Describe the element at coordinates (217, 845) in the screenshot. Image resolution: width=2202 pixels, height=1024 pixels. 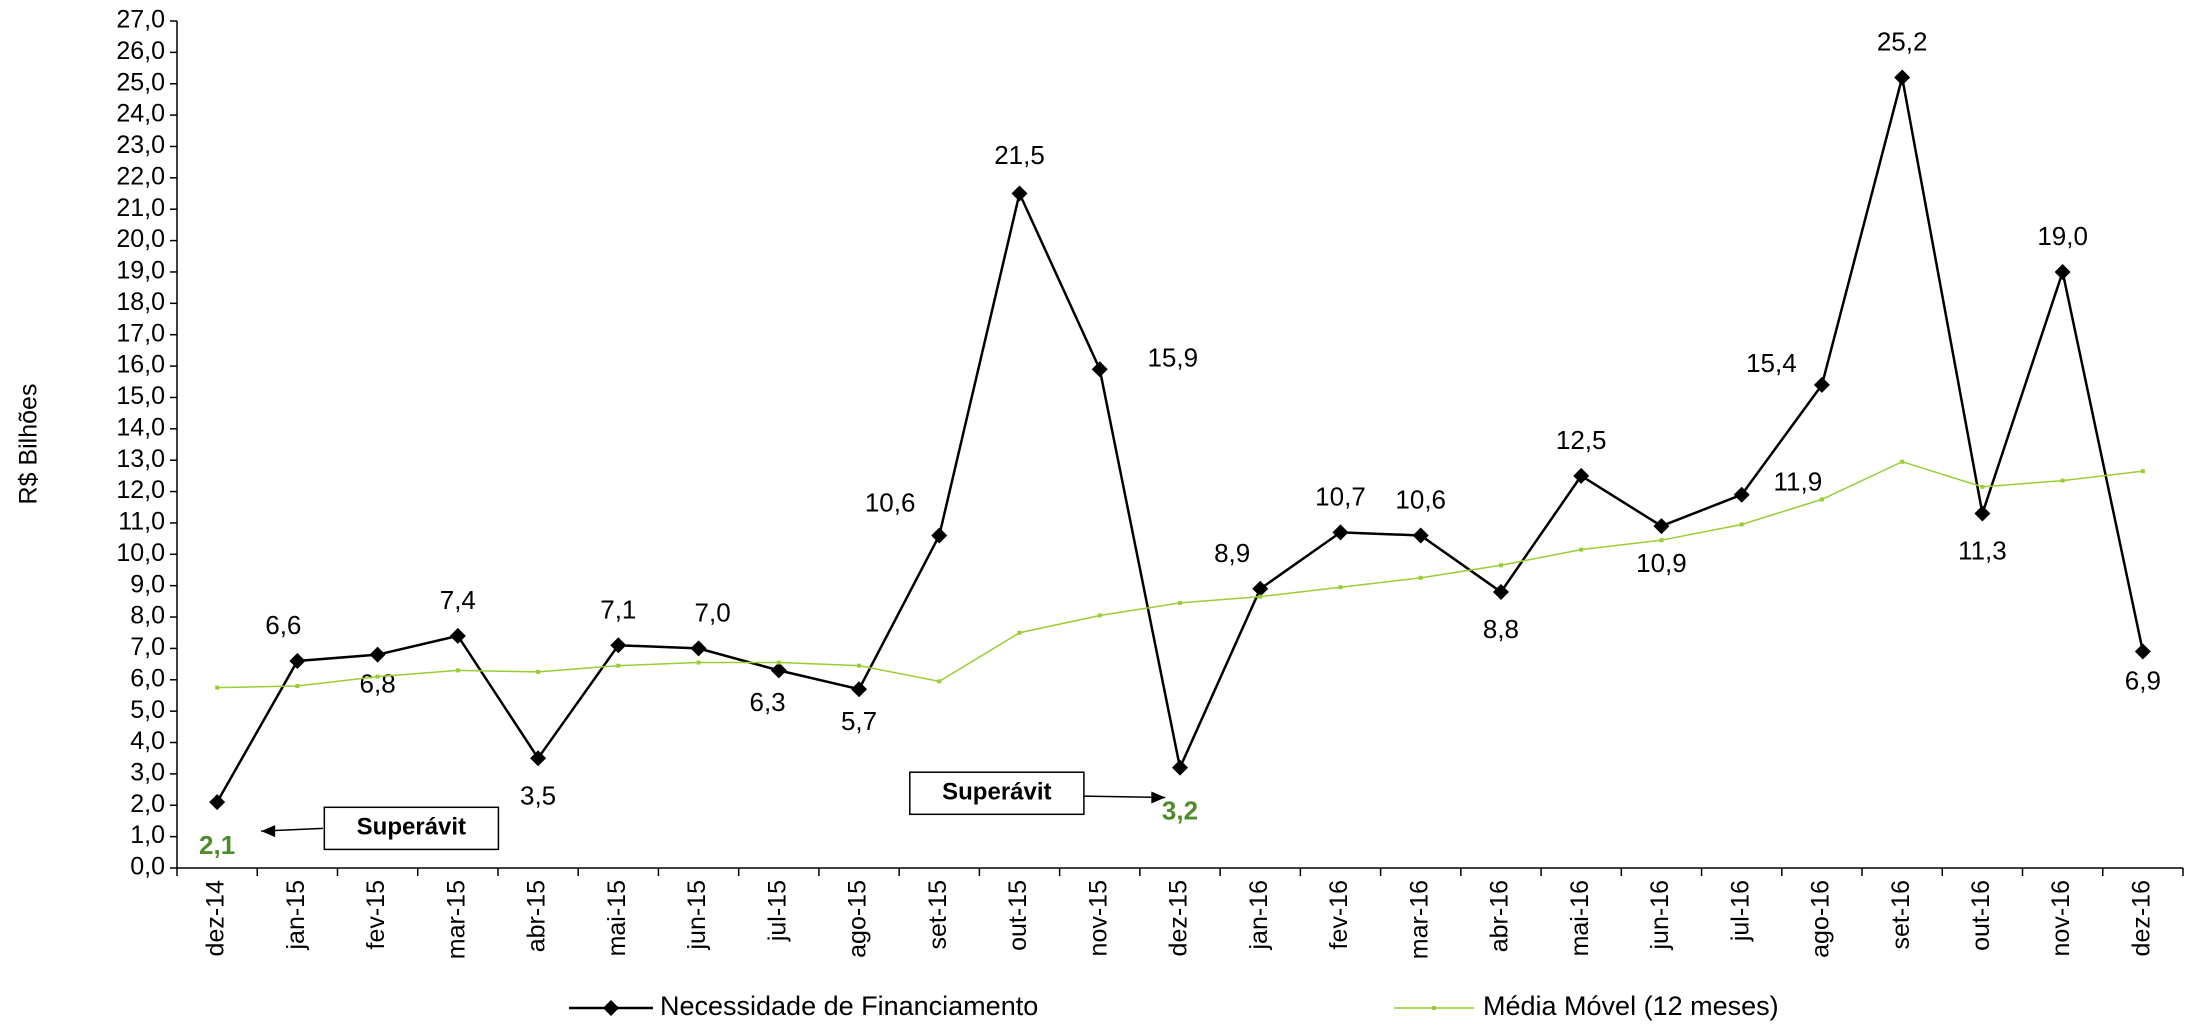
I see `value-label: 2,1` at that location.